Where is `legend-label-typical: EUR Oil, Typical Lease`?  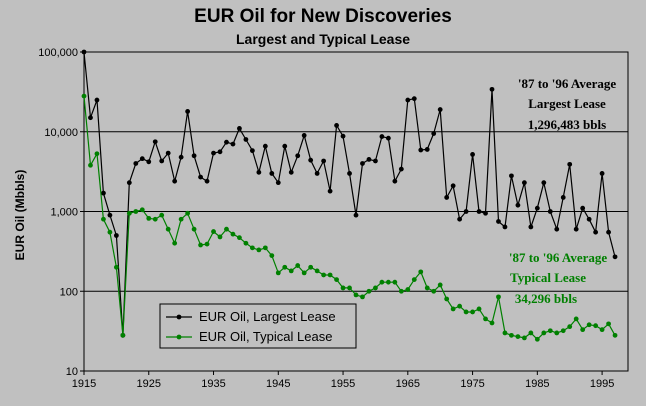
legend-label-typical: EUR Oil, Typical Lease is located at coordinates (265, 336).